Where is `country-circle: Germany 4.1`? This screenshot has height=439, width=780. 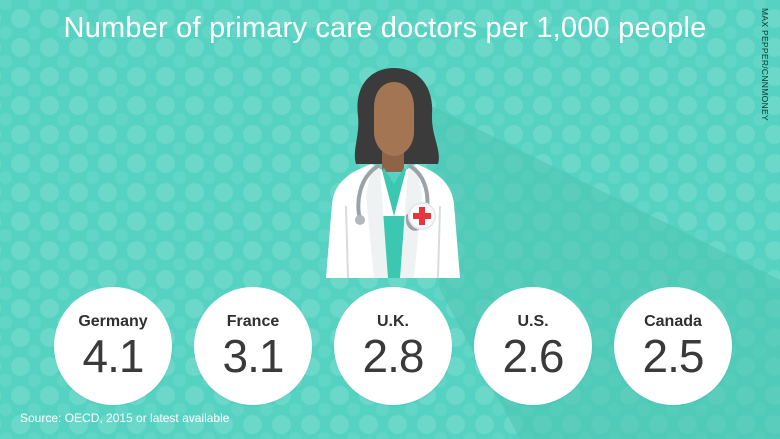 country-circle: Germany 4.1 is located at coordinates (113, 346).